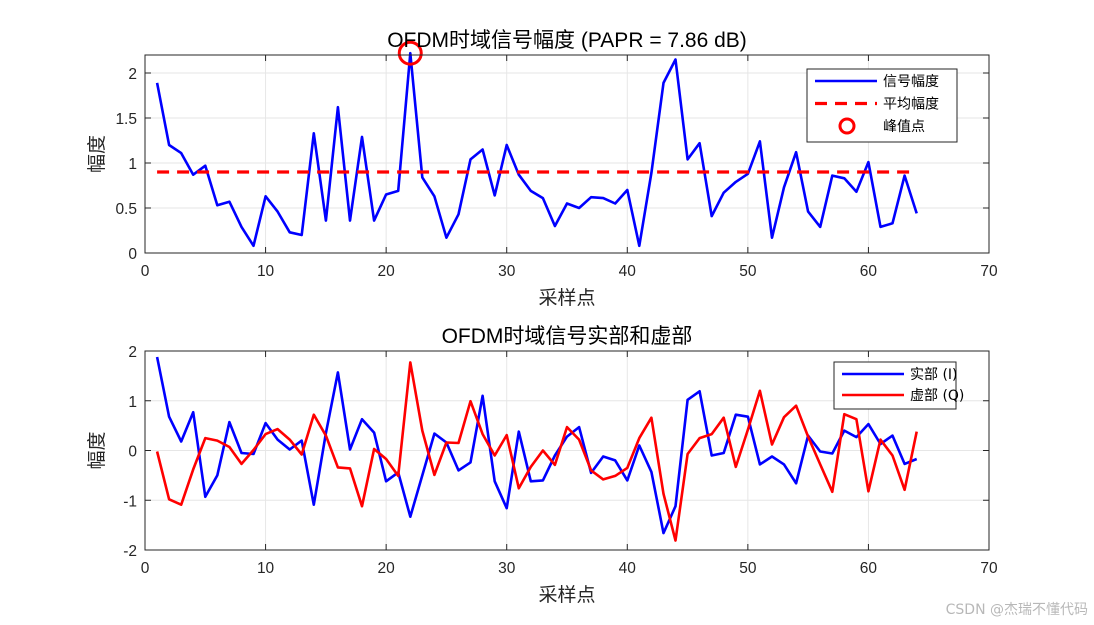 This screenshot has height=625, width=1094. What do you see at coordinates (567, 40) in the screenshot?
I see `chart-title: OFDM时域信号幅度 (PAPR = 7.86 dB)` at bounding box center [567, 40].